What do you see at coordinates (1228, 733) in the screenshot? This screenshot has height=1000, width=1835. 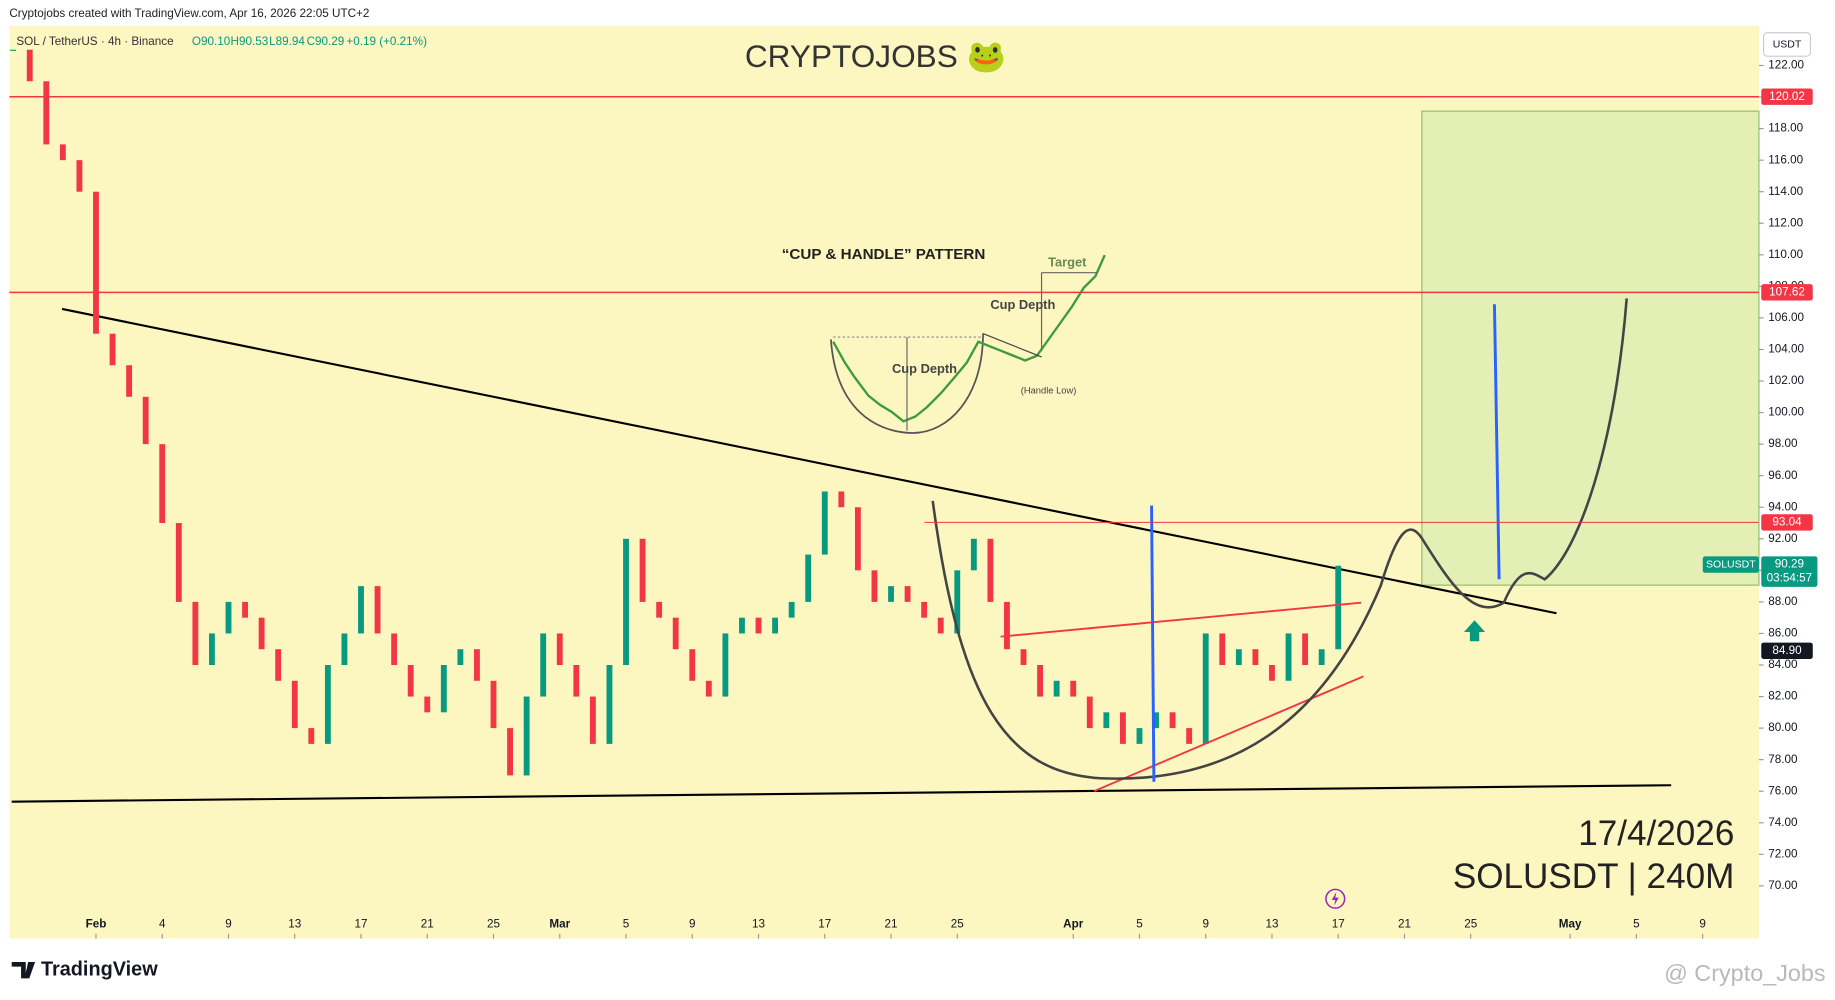 I see `wedge-lower` at bounding box center [1228, 733].